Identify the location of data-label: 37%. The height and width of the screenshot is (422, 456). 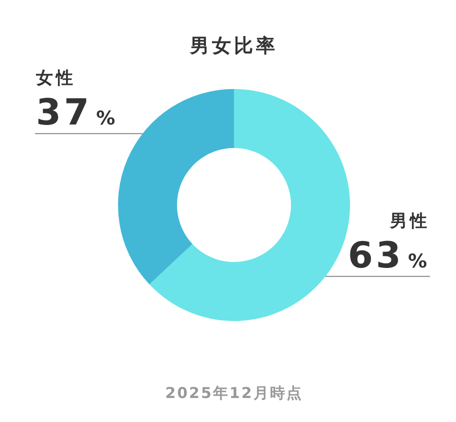
(77, 113).